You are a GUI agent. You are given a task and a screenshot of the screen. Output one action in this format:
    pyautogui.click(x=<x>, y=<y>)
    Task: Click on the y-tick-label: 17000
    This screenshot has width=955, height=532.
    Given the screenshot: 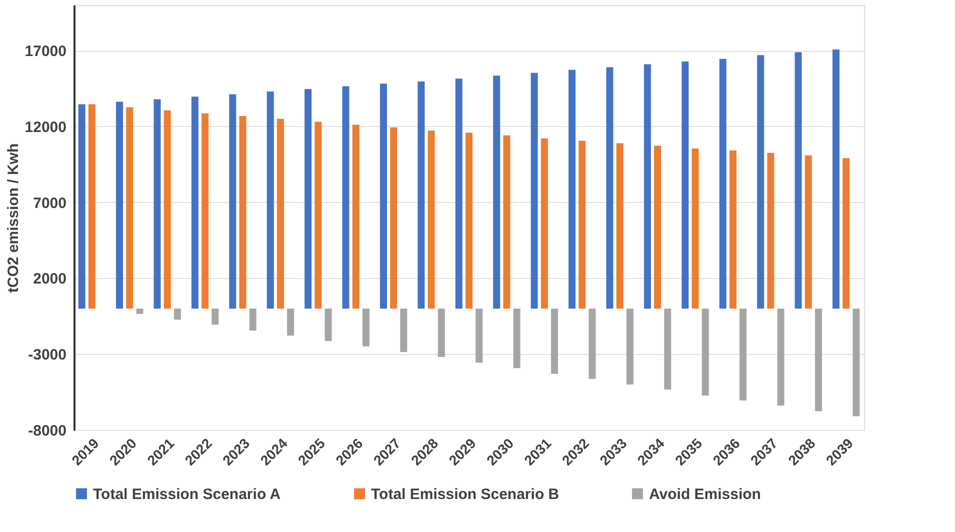 What is the action you would take?
    pyautogui.click(x=45, y=51)
    